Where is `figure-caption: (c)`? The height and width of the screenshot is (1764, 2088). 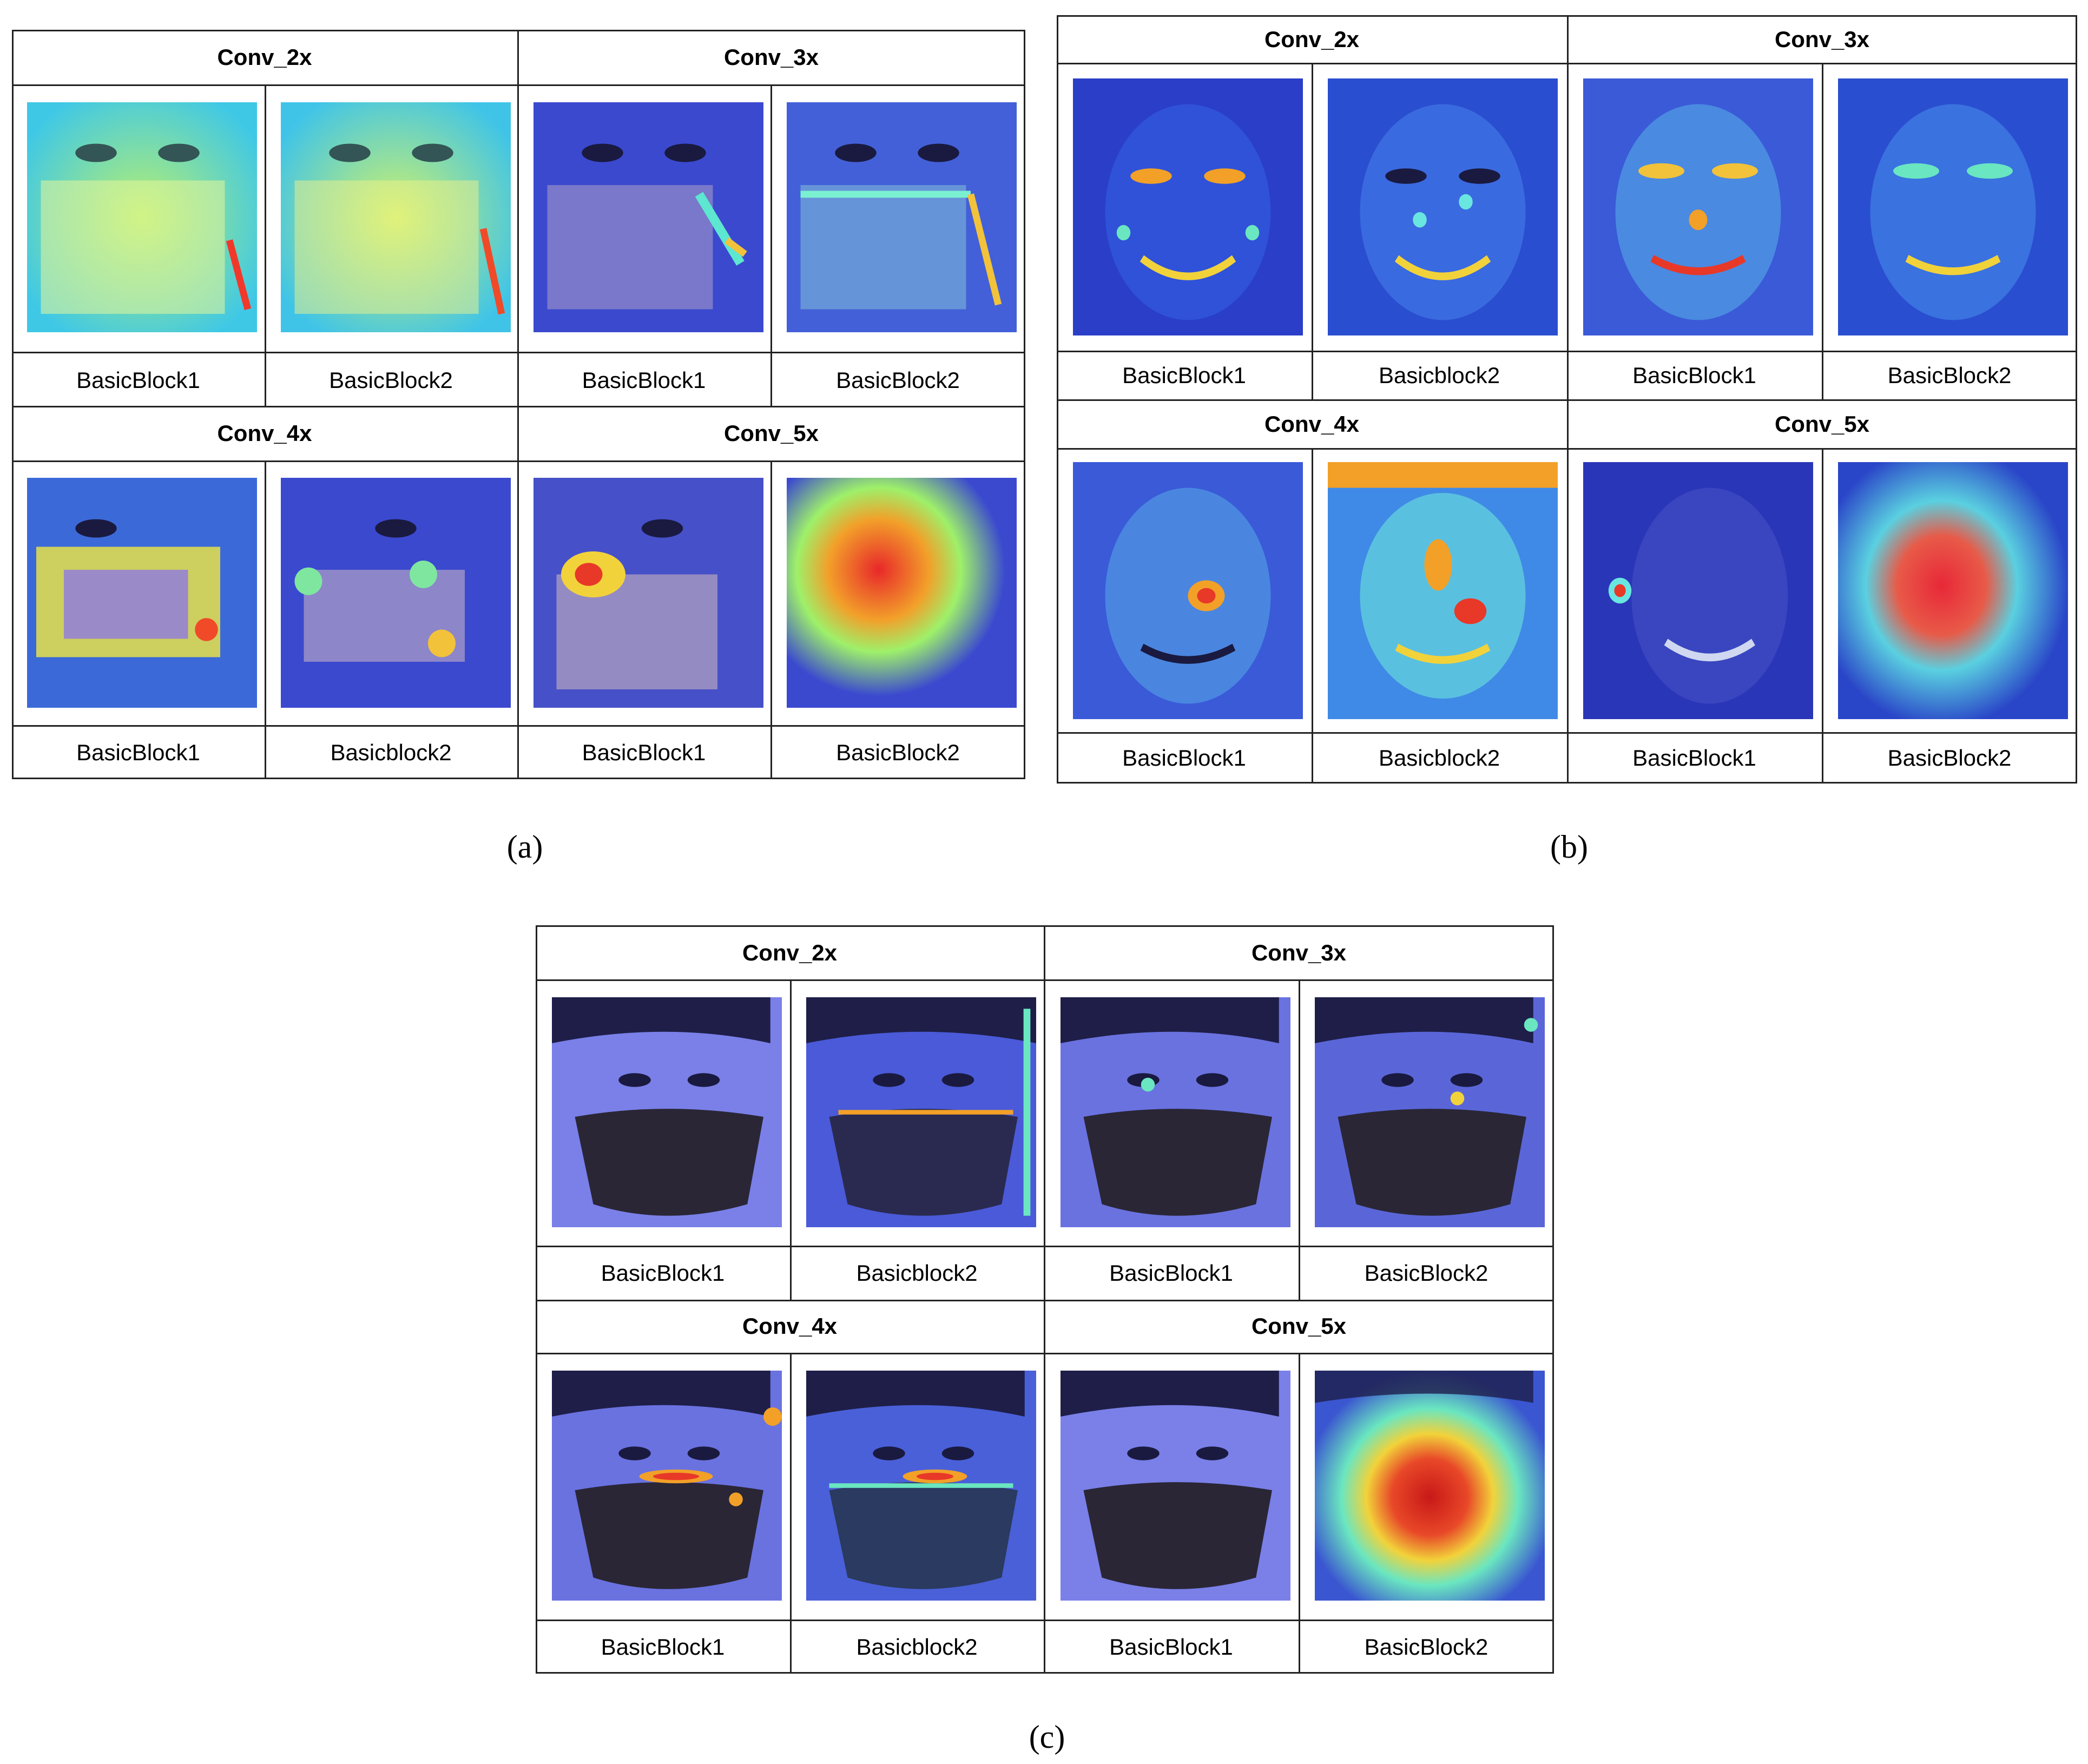 figure-caption: (c) is located at coordinates (1047, 1737).